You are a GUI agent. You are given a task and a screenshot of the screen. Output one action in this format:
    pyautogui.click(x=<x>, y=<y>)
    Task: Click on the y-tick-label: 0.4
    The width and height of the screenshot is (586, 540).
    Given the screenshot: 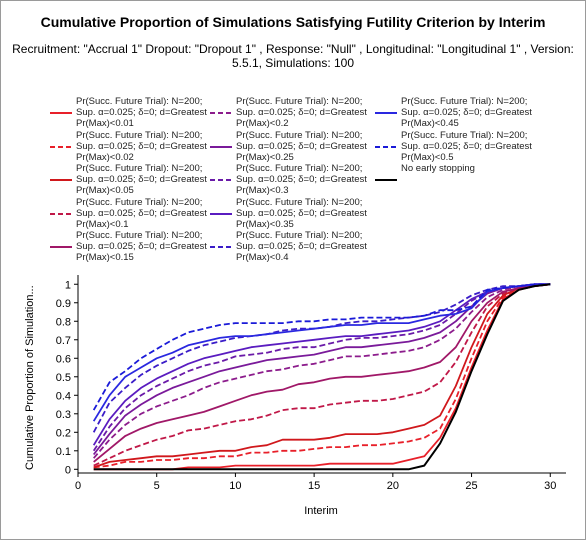 What is the action you would take?
    pyautogui.click(x=63, y=396)
    